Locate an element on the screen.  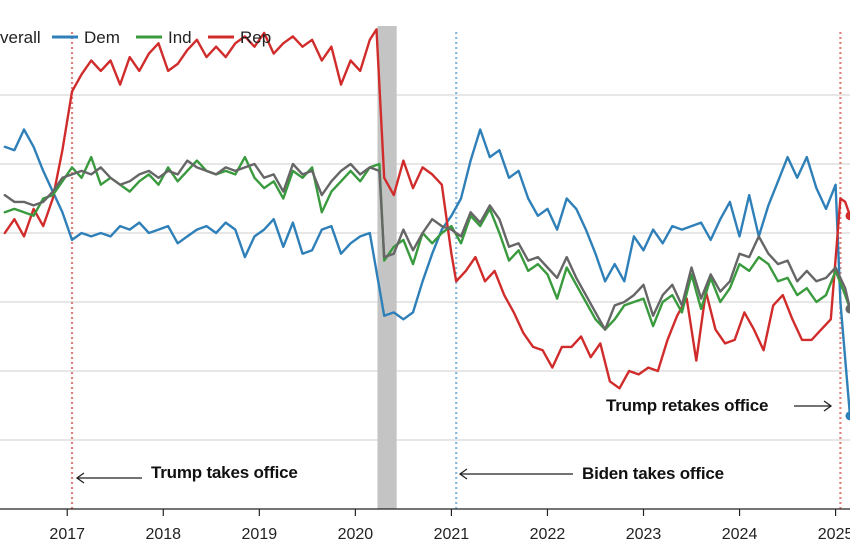
x-tick-label: 2024 is located at coordinates (740, 534).